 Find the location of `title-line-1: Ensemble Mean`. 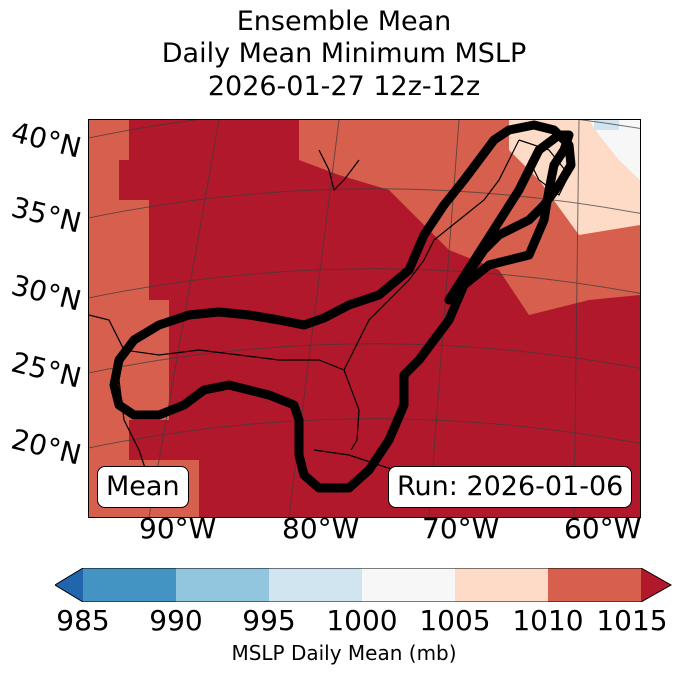

title-line-1: Ensemble Mean is located at coordinates (344, 21).